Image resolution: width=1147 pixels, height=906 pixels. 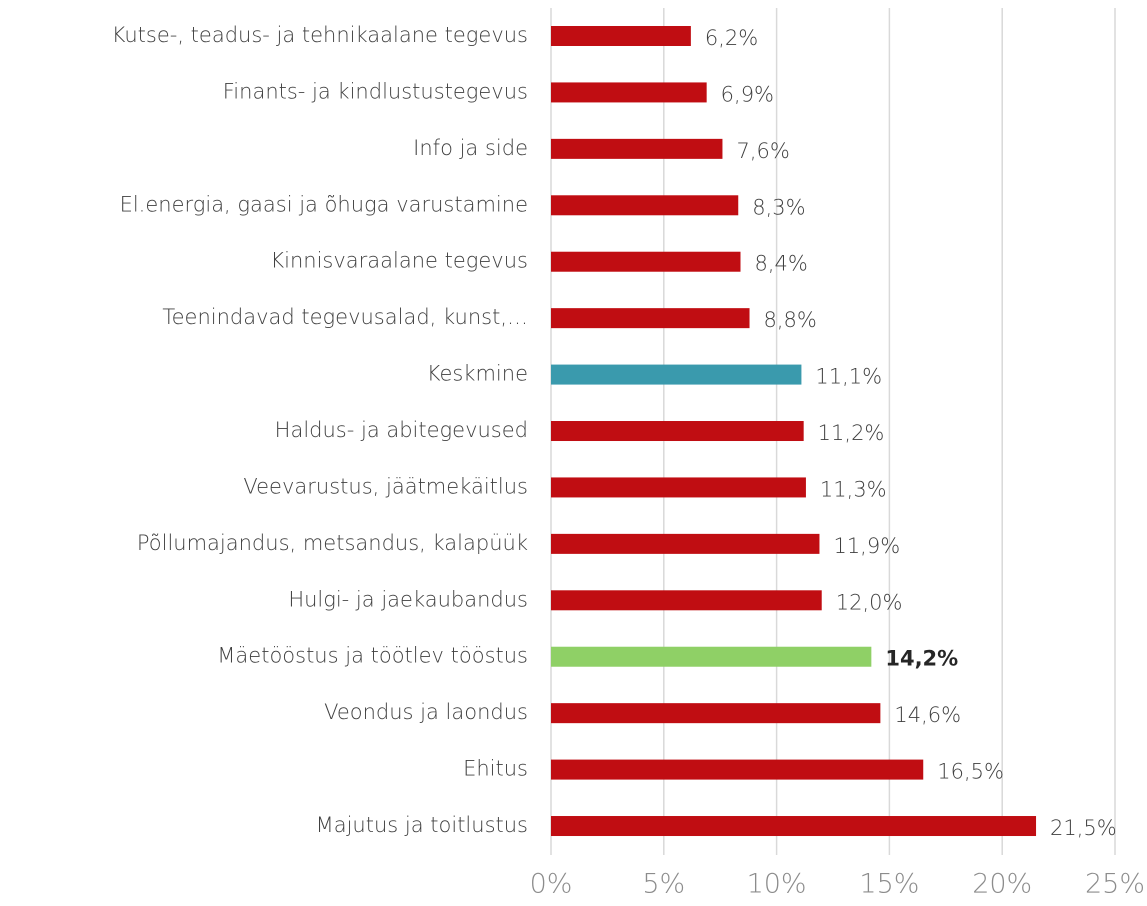 I want to click on value-label: 12,0%, so click(x=869, y=602).